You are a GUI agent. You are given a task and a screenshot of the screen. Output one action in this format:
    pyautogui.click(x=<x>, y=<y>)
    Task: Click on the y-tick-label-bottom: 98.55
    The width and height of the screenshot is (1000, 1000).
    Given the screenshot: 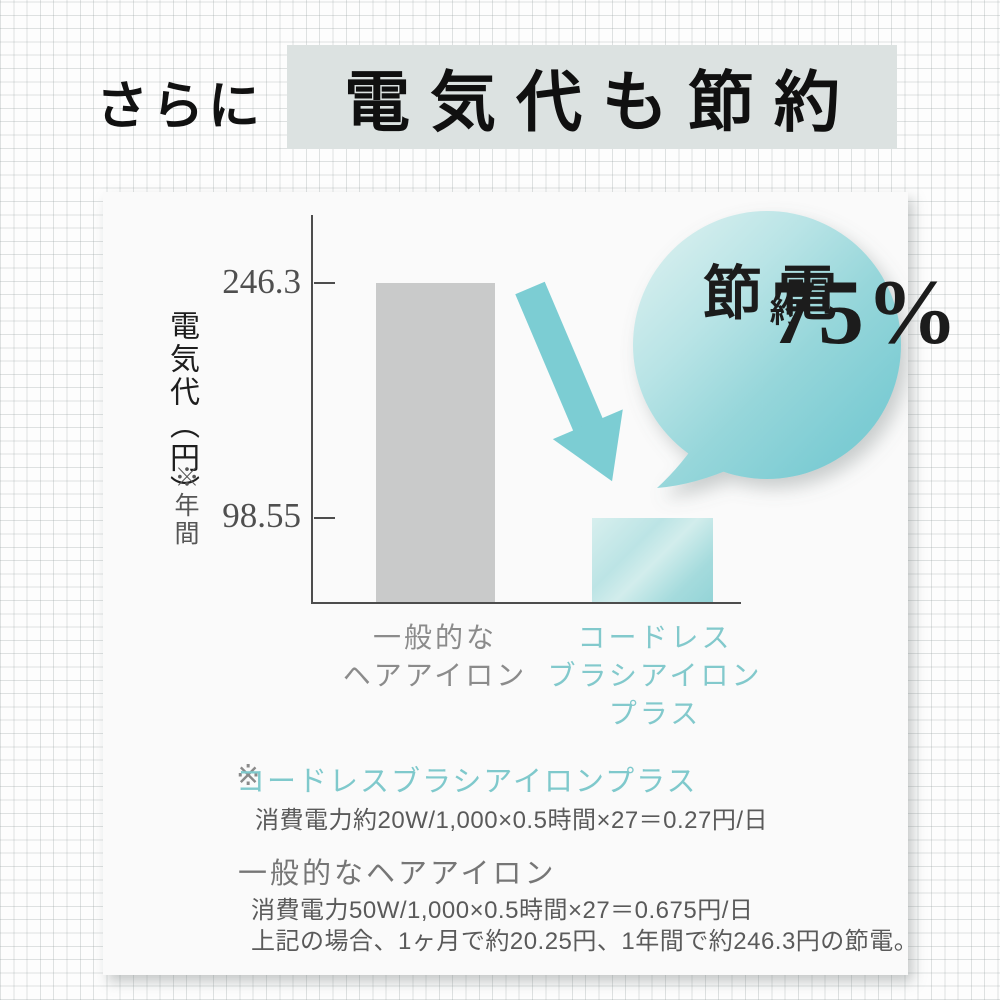 What is the action you would take?
    pyautogui.click(x=261, y=515)
    